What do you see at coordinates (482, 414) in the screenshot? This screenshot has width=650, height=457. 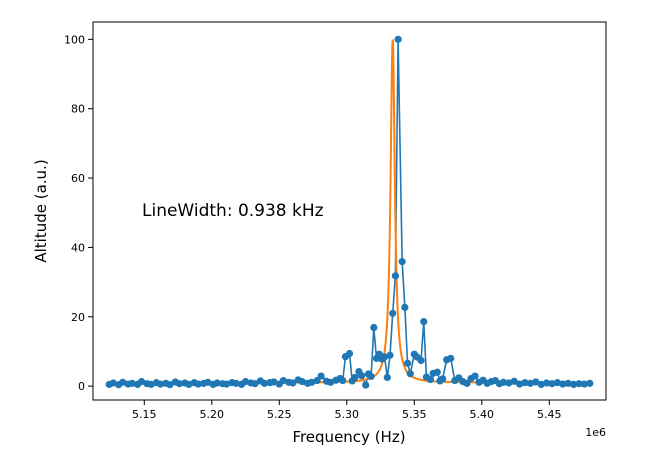 I see `x-tick-label: 5.40` at bounding box center [482, 414].